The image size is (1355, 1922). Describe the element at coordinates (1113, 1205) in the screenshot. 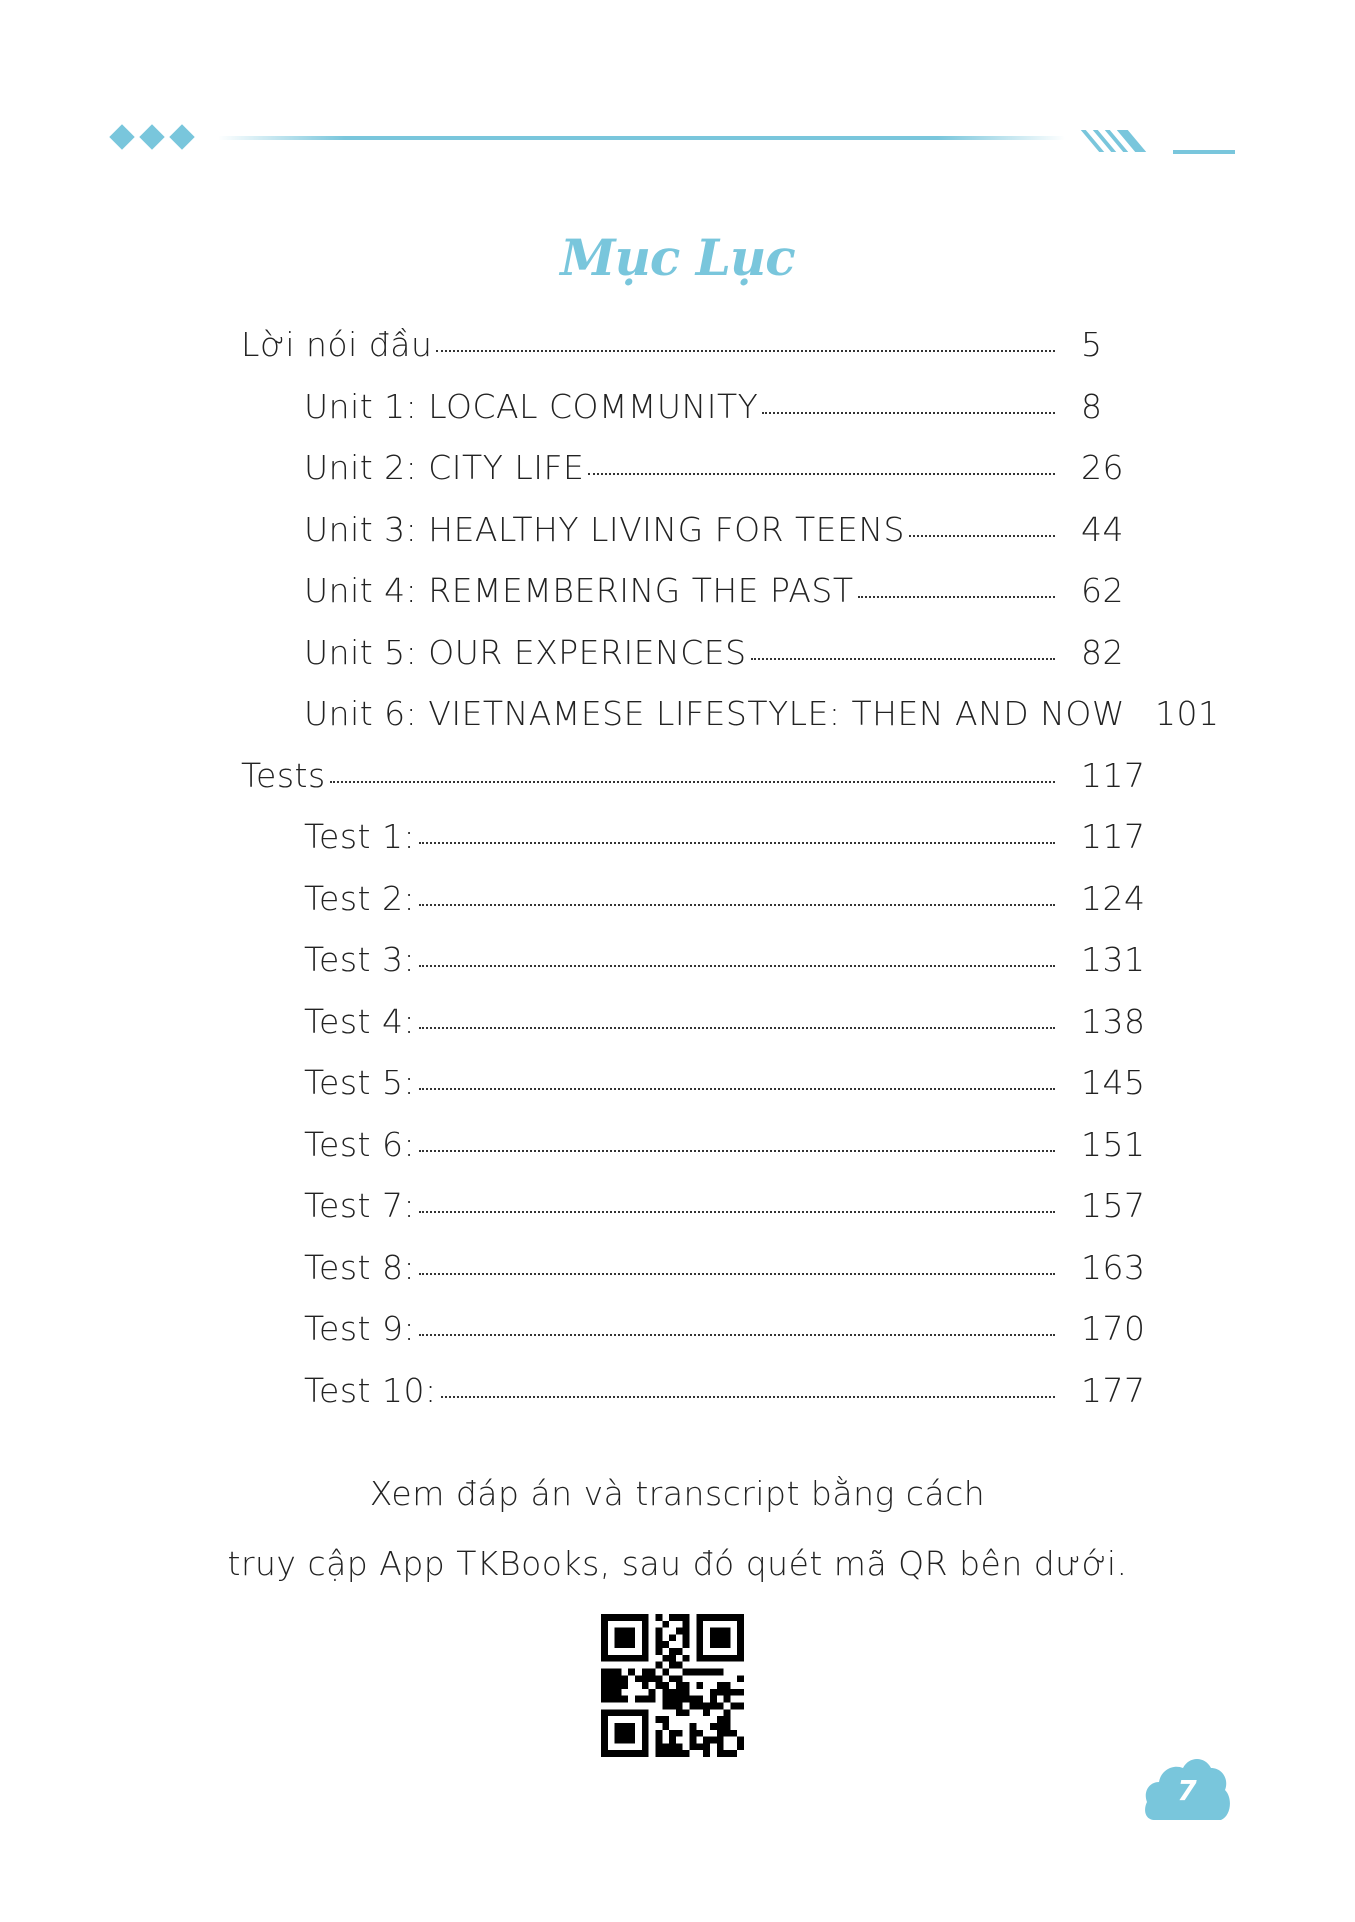

I see `toc-entry-page: 157` at that location.